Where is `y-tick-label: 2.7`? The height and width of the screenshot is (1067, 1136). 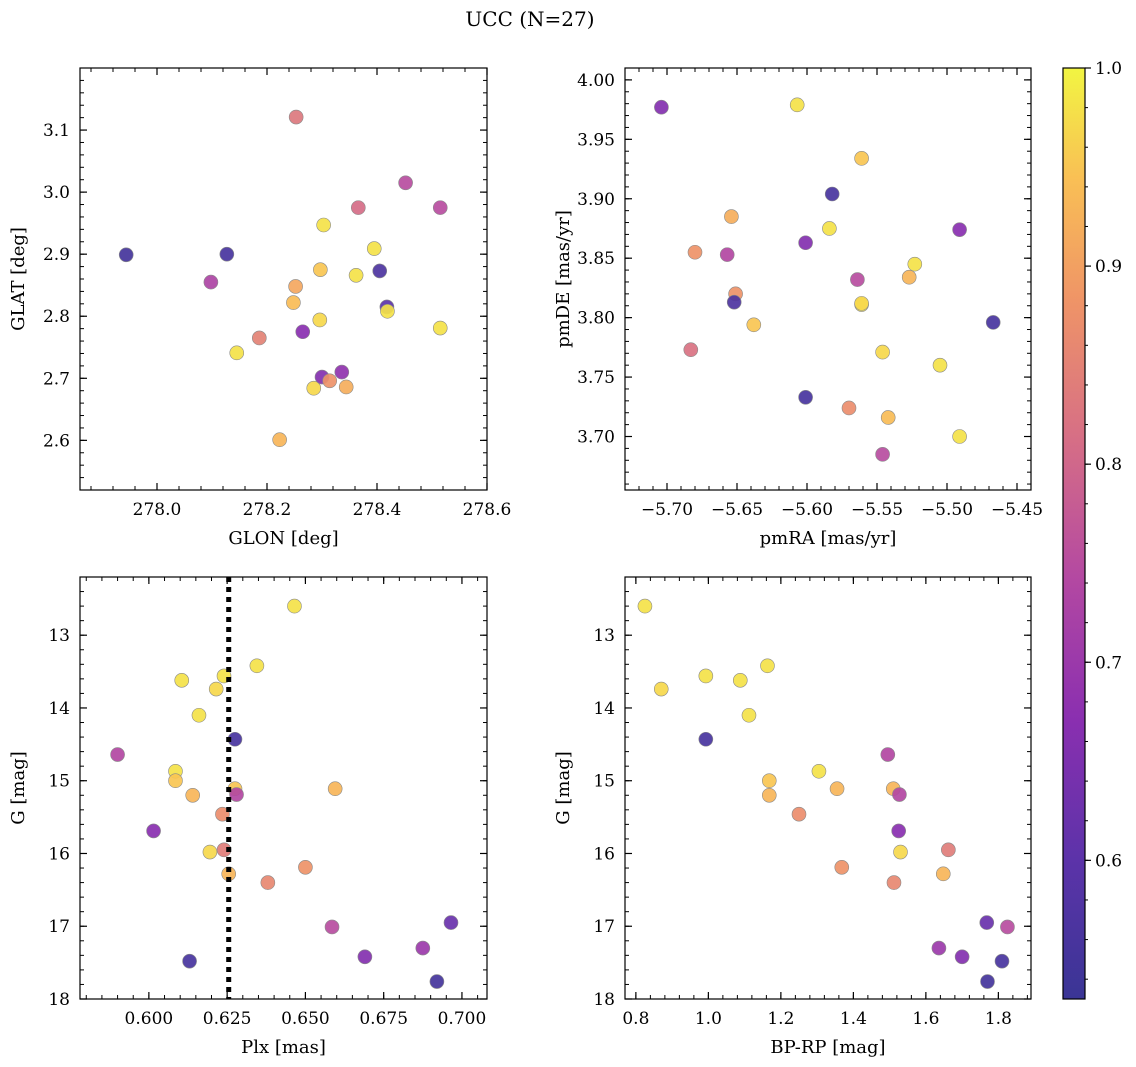 y-tick-label: 2.7 is located at coordinates (56, 379).